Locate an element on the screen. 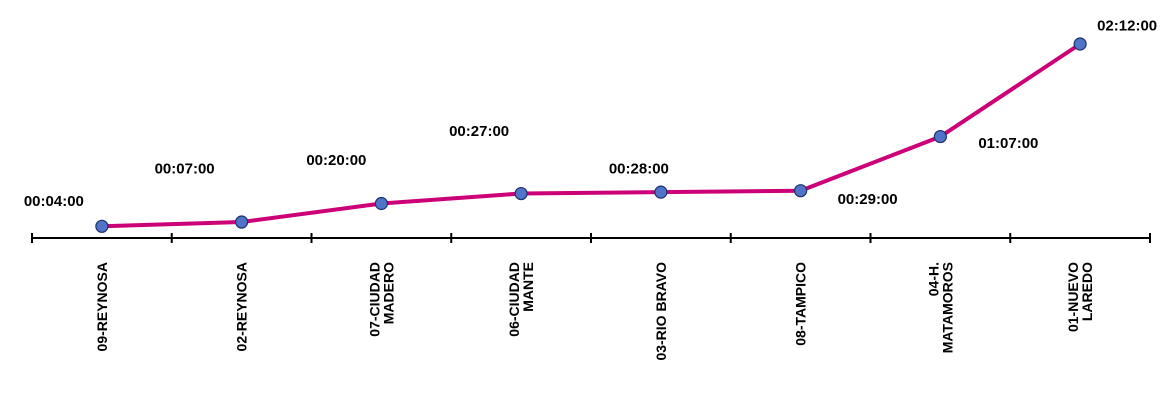  x-axis is located at coordinates (591, 238).